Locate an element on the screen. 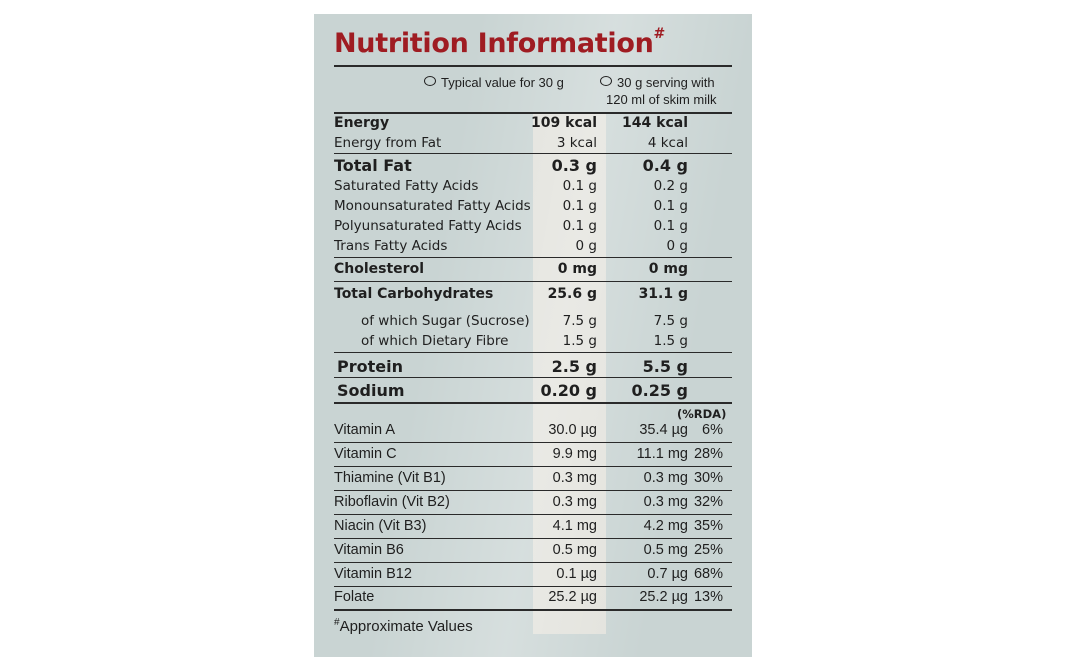 The image size is (1068, 671). vitamin-value-30g: 25.2 µg is located at coordinates (572, 597).